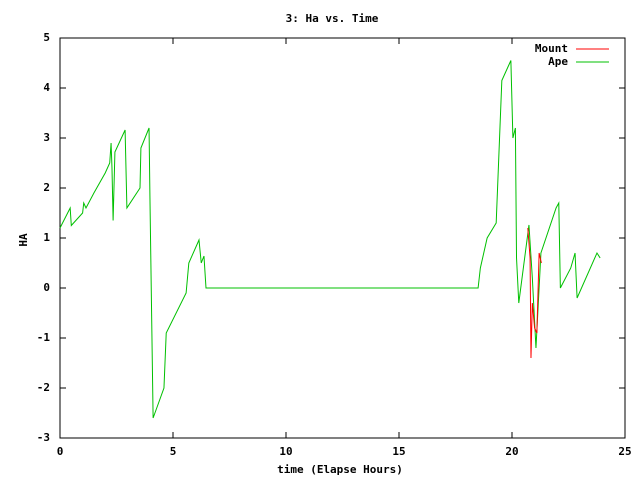 The height and width of the screenshot is (480, 640). I want to click on x-tick-label: 0, so click(60, 451).